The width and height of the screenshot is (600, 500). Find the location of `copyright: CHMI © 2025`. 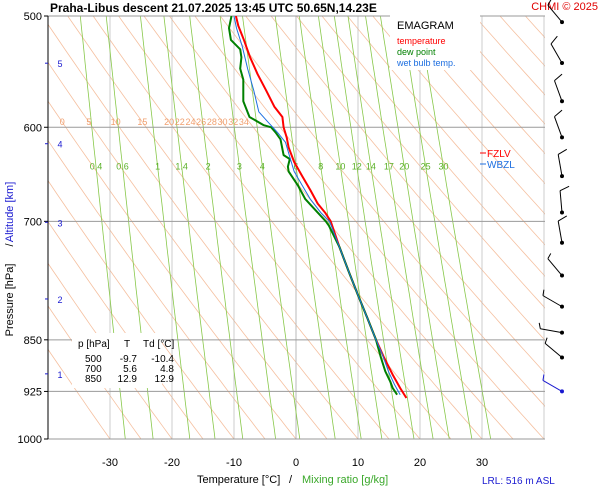

copyright: CHMI © 2025 is located at coordinates (564, 7).